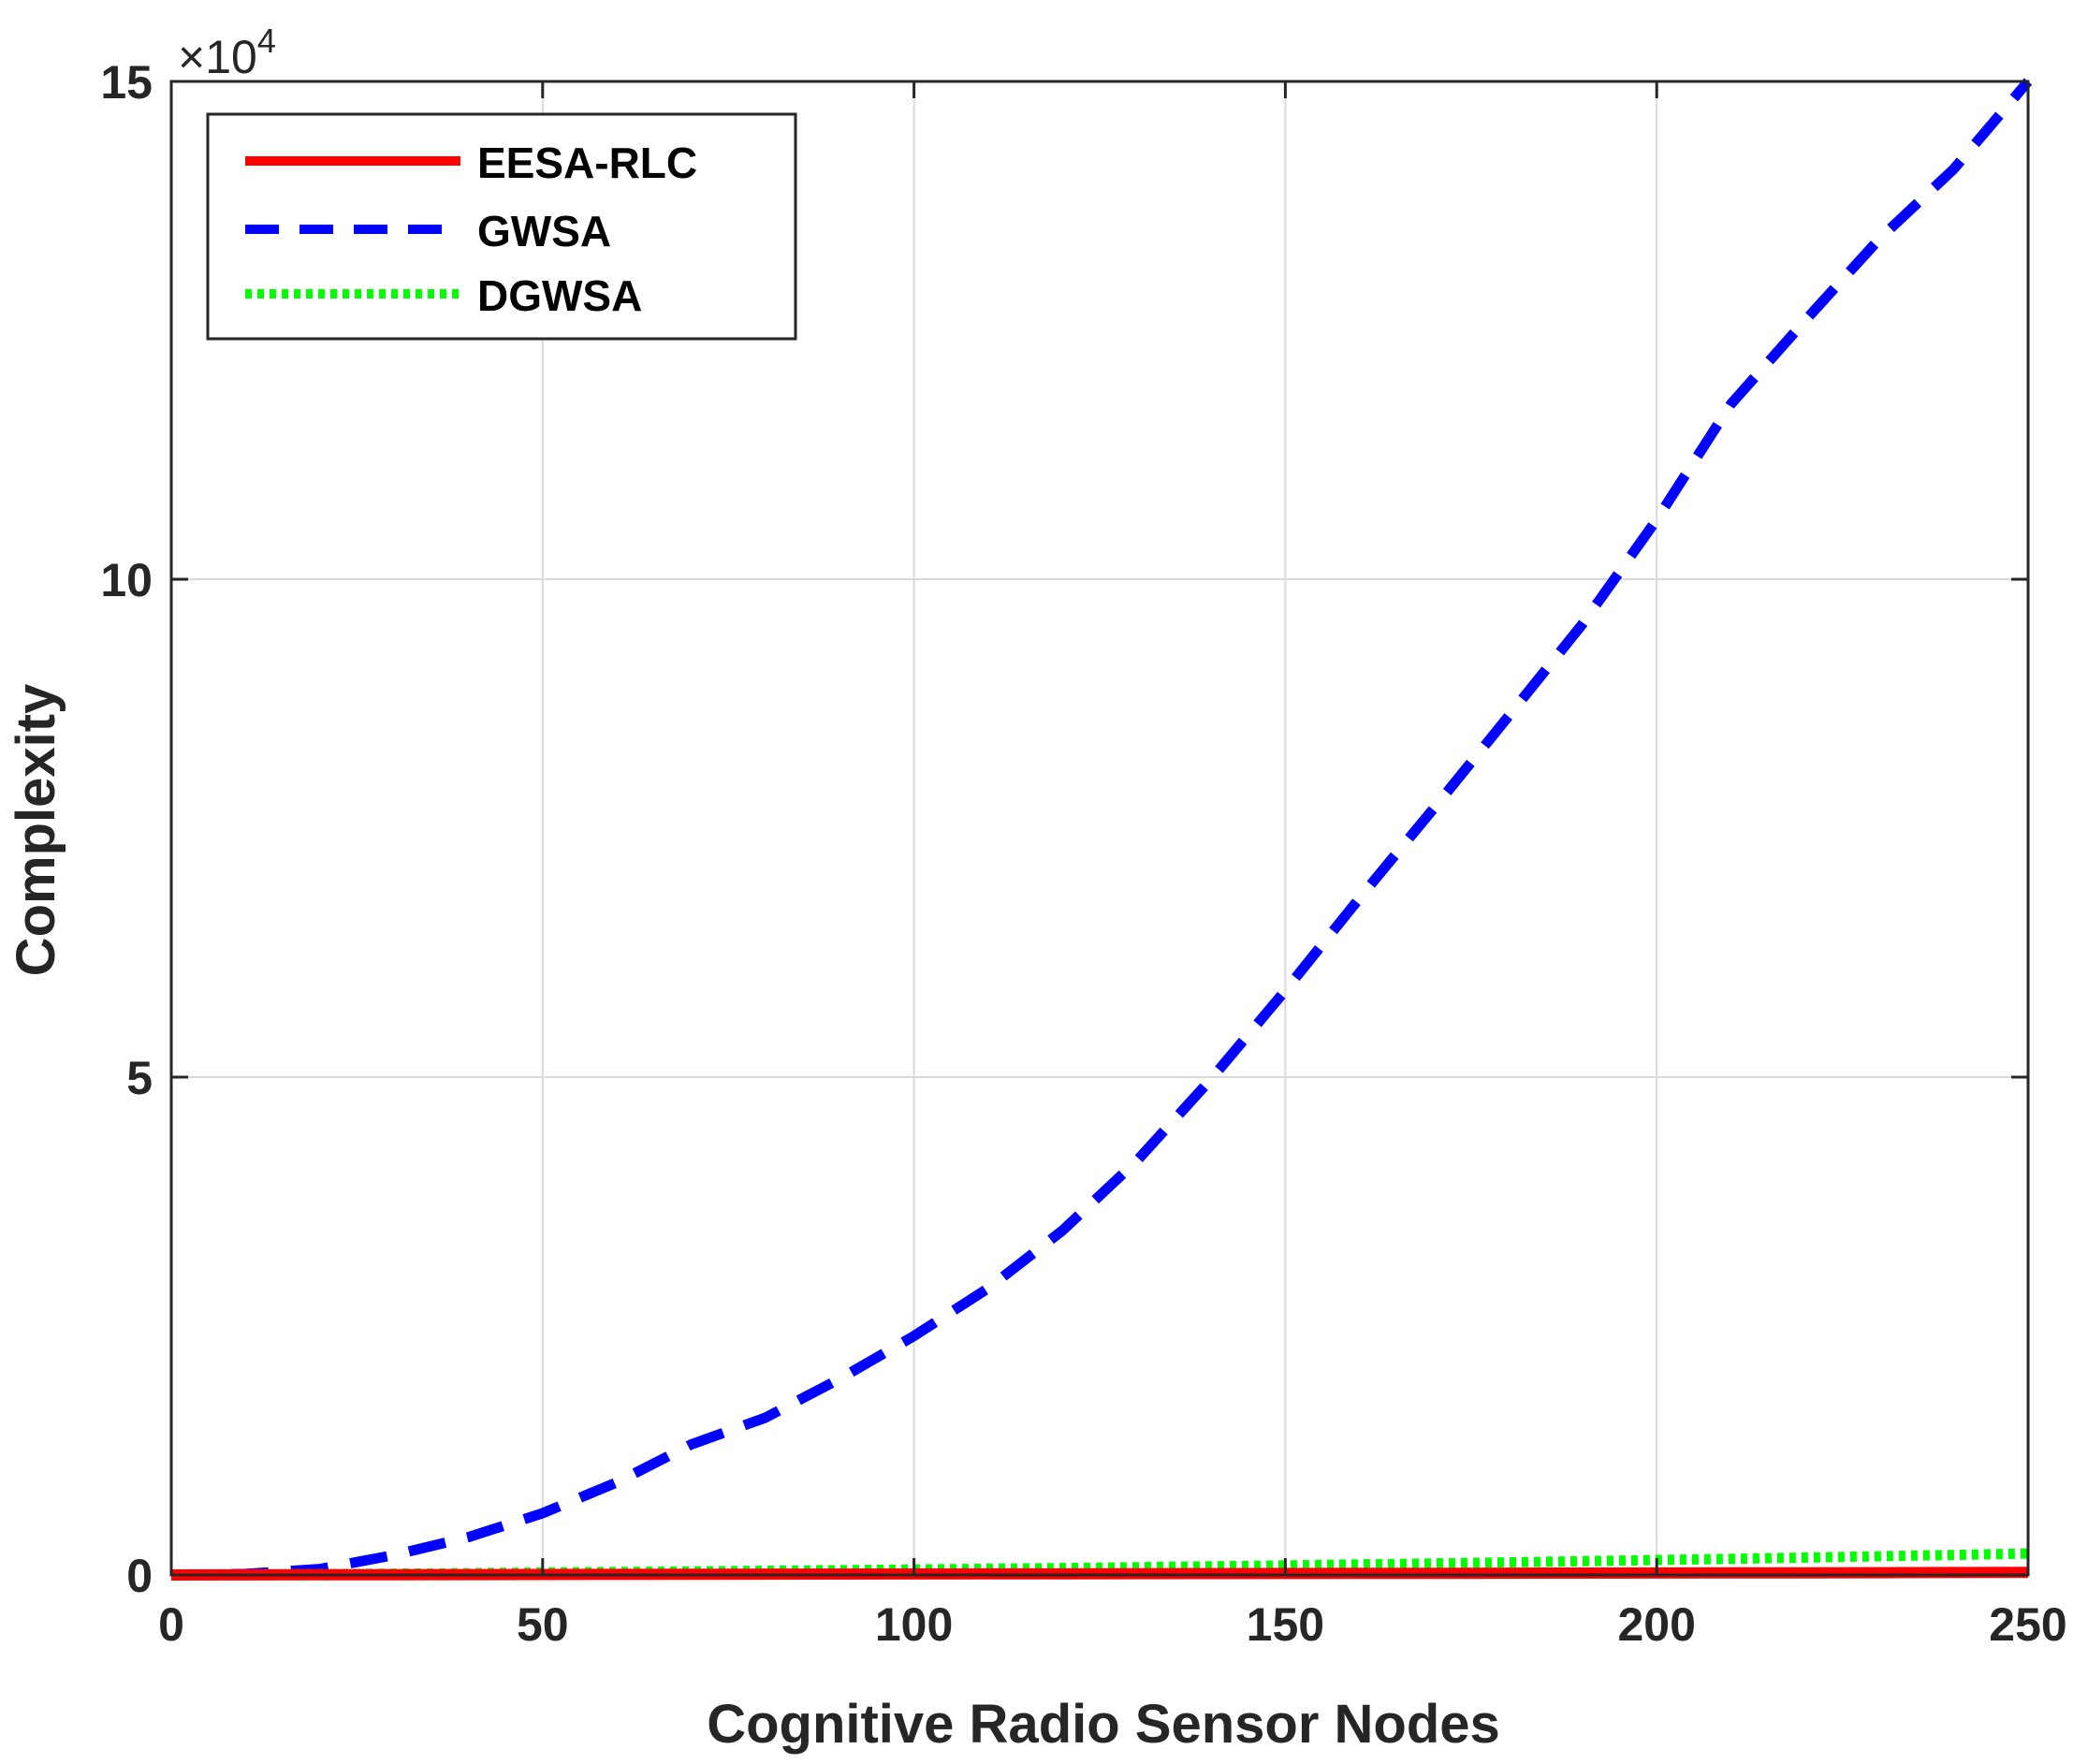  What do you see at coordinates (544, 231) in the screenshot?
I see `legend-label-gwsa: GWSA` at bounding box center [544, 231].